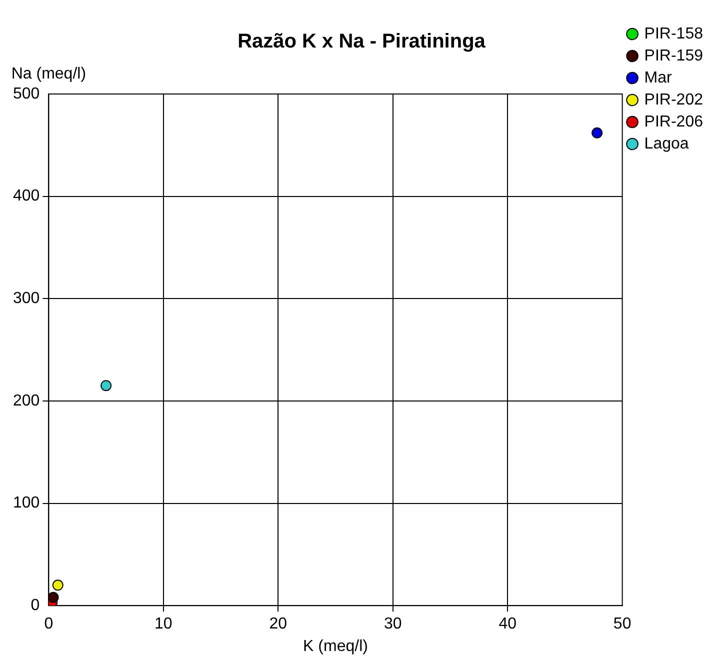 The width and height of the screenshot is (723, 666). Describe the element at coordinates (48, 73) in the screenshot. I see `y-axis-title: Na (meq/l)` at that location.